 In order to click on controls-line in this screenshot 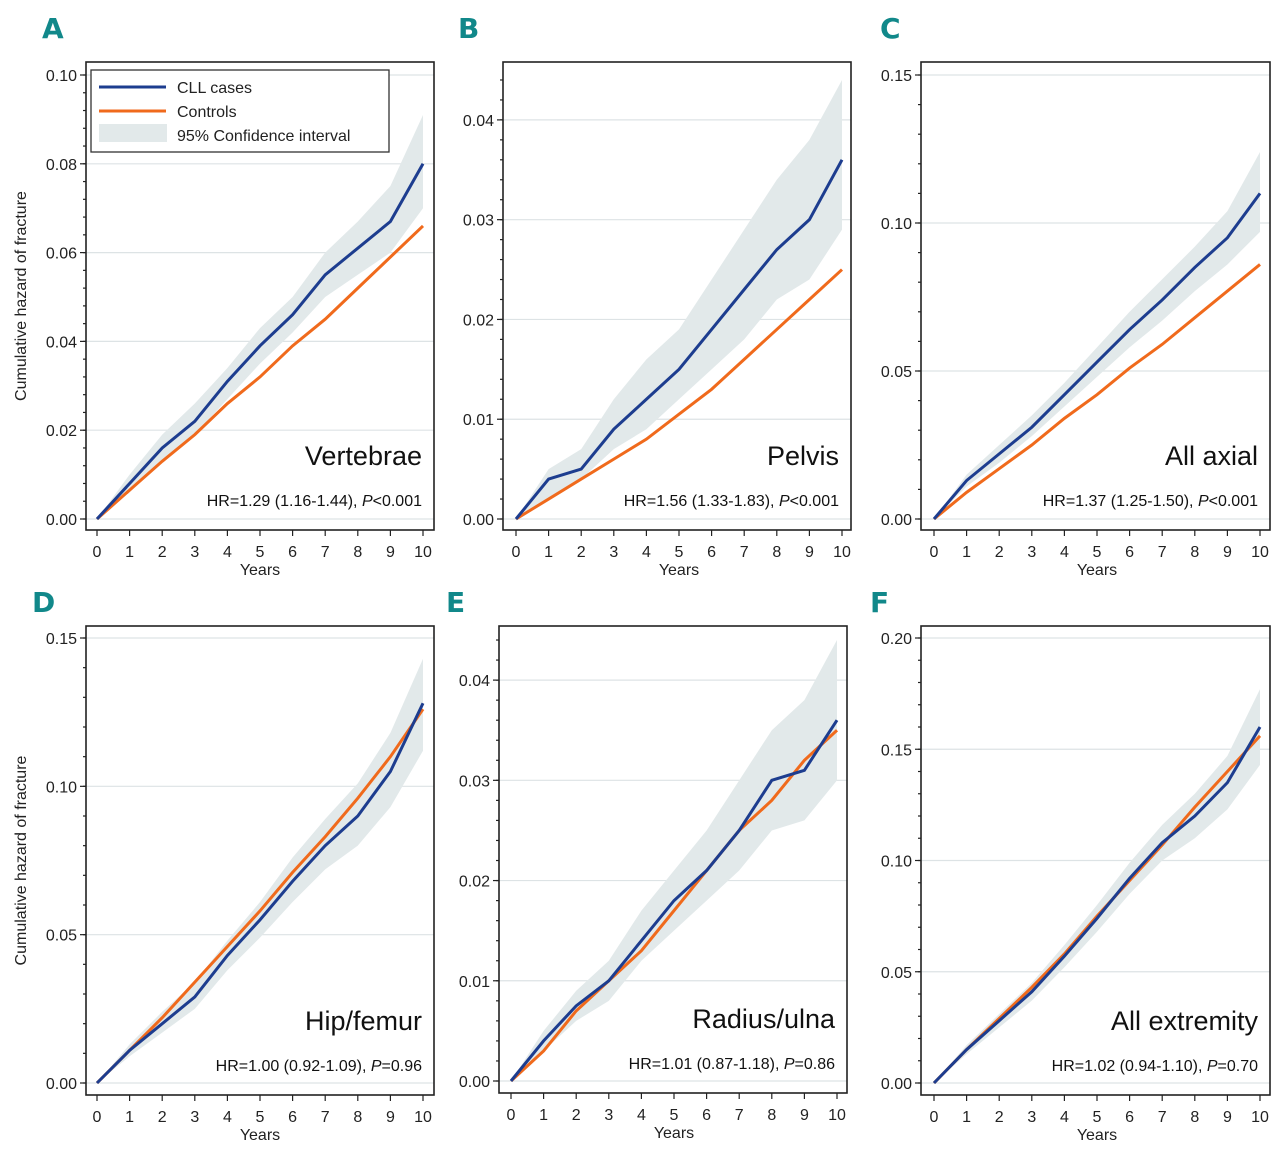, I will do `click(674, 906)`.